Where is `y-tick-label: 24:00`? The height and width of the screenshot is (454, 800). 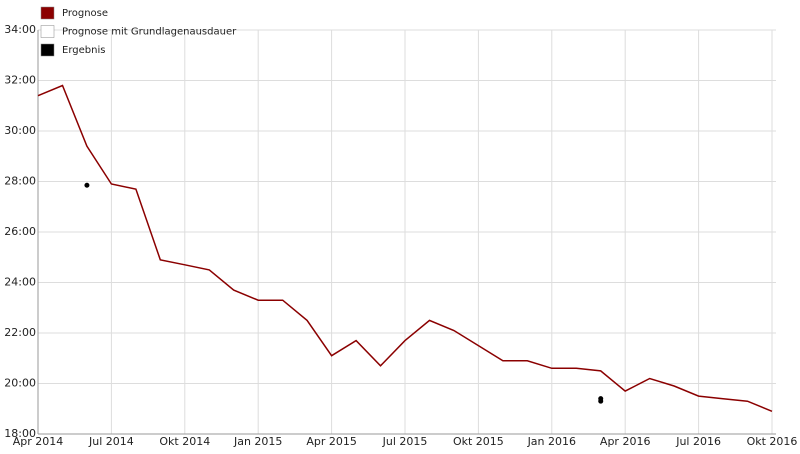 y-tick-label: 24:00 is located at coordinates (20, 282).